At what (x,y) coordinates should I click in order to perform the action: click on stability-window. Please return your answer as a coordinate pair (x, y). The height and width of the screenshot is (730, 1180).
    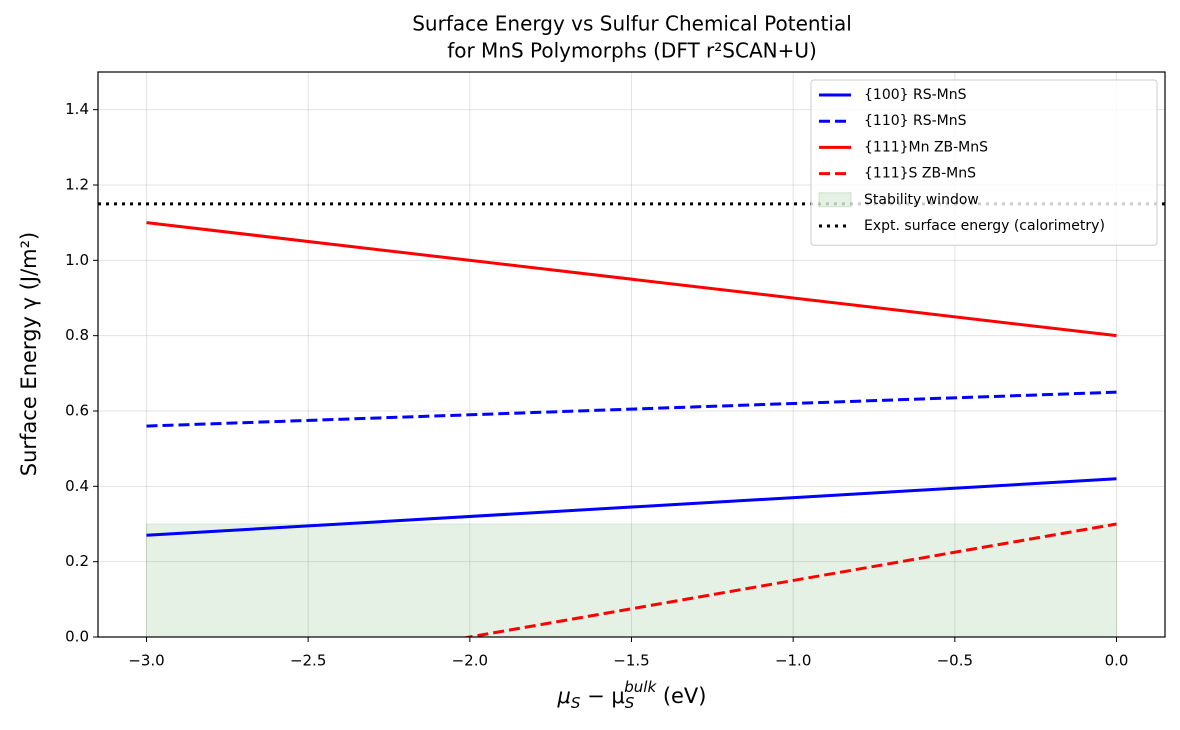
    Looking at the image, I should click on (631, 580).